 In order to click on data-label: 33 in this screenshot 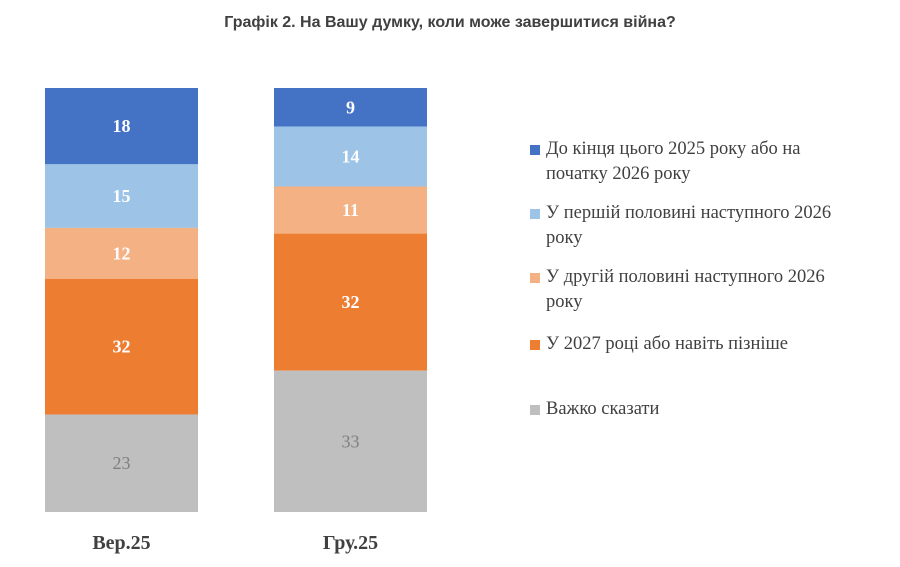, I will do `click(351, 441)`.